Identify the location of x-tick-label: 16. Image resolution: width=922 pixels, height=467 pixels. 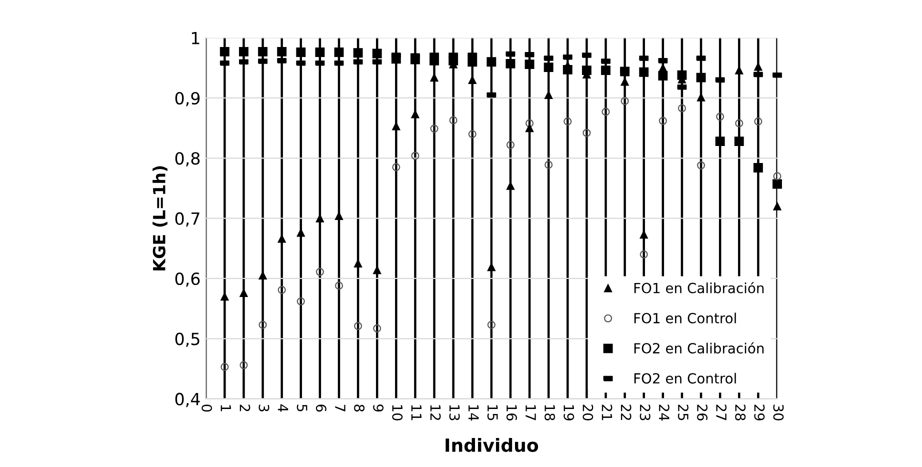
(511, 412).